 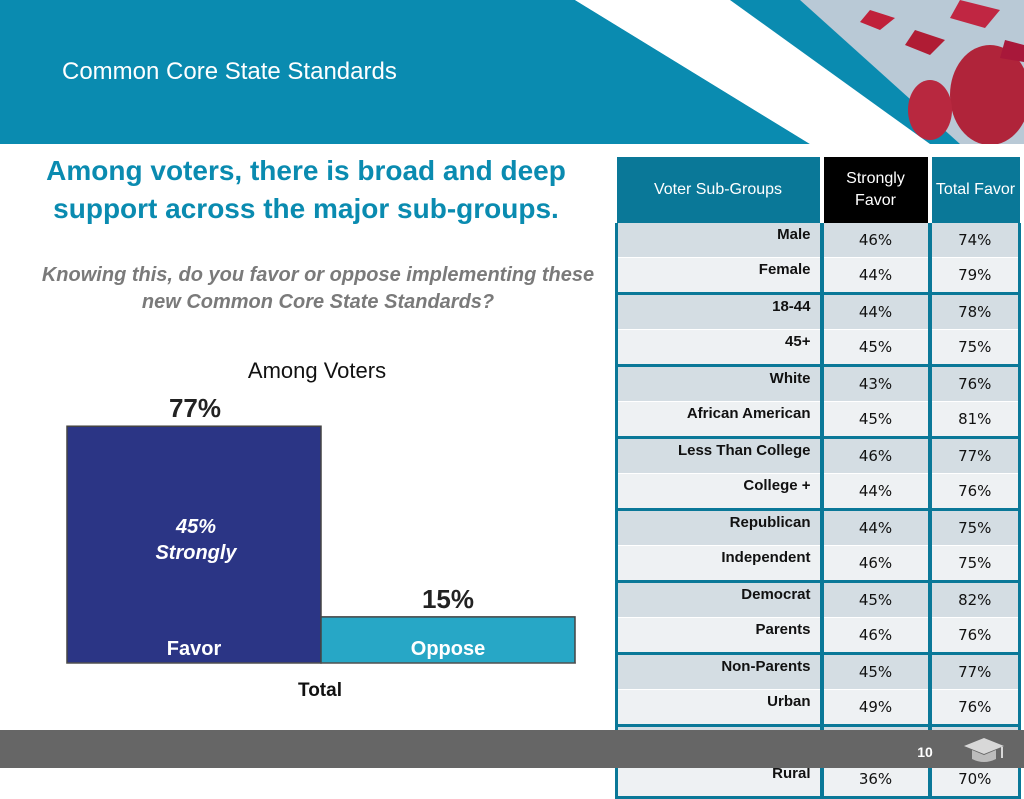 What do you see at coordinates (718, 419) in the screenshot?
I see `subgroup-label: African American` at bounding box center [718, 419].